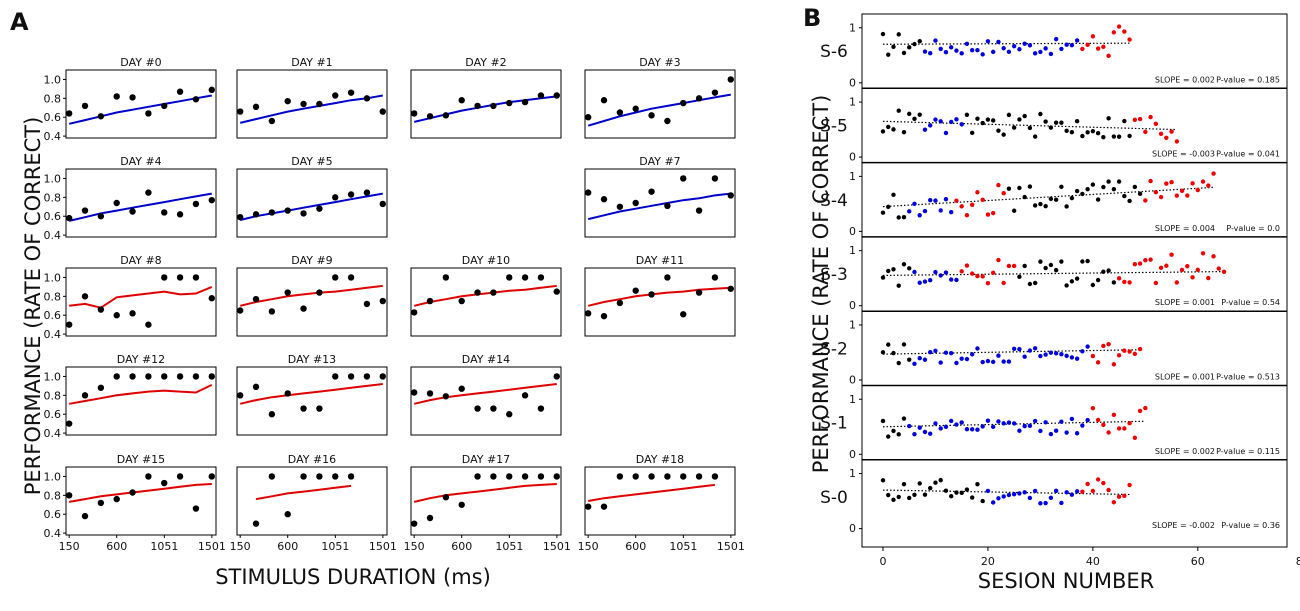 Image resolution: width=1300 pixels, height=611 pixels. I want to click on y-tick-label: 0, so click(852, 82).